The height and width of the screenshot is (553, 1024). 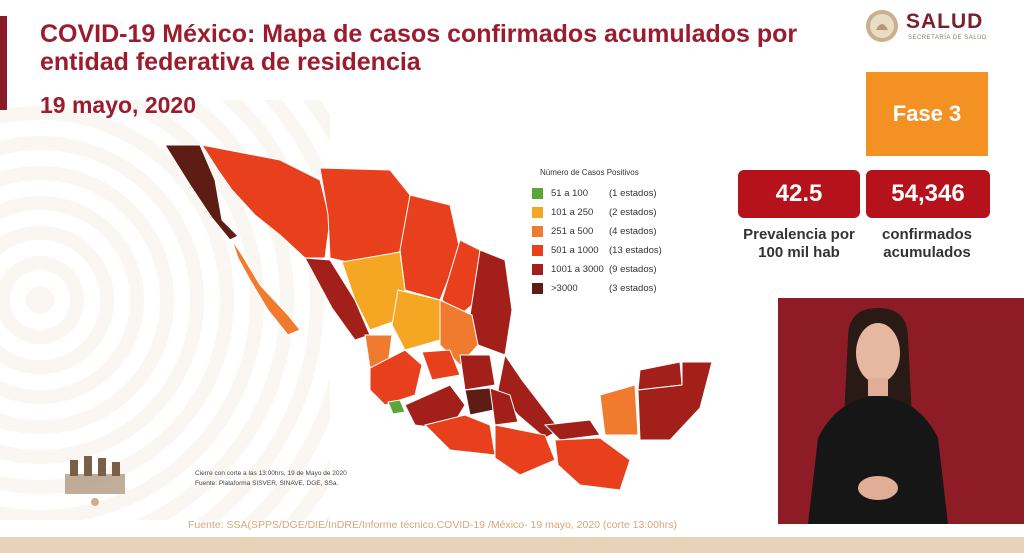 What do you see at coordinates (266, 287) in the screenshot?
I see `state-baja-california-sur` at bounding box center [266, 287].